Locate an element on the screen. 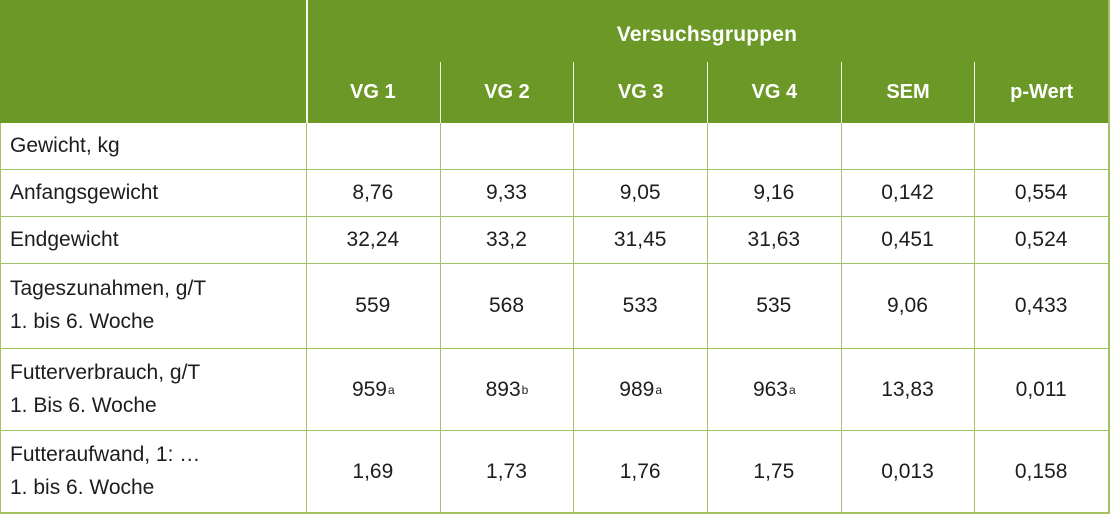 The height and width of the screenshot is (532, 1110). cell-value: 559 is located at coordinates (373, 305).